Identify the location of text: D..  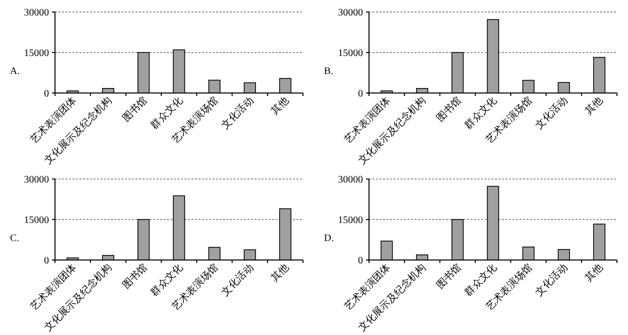
(329, 238).